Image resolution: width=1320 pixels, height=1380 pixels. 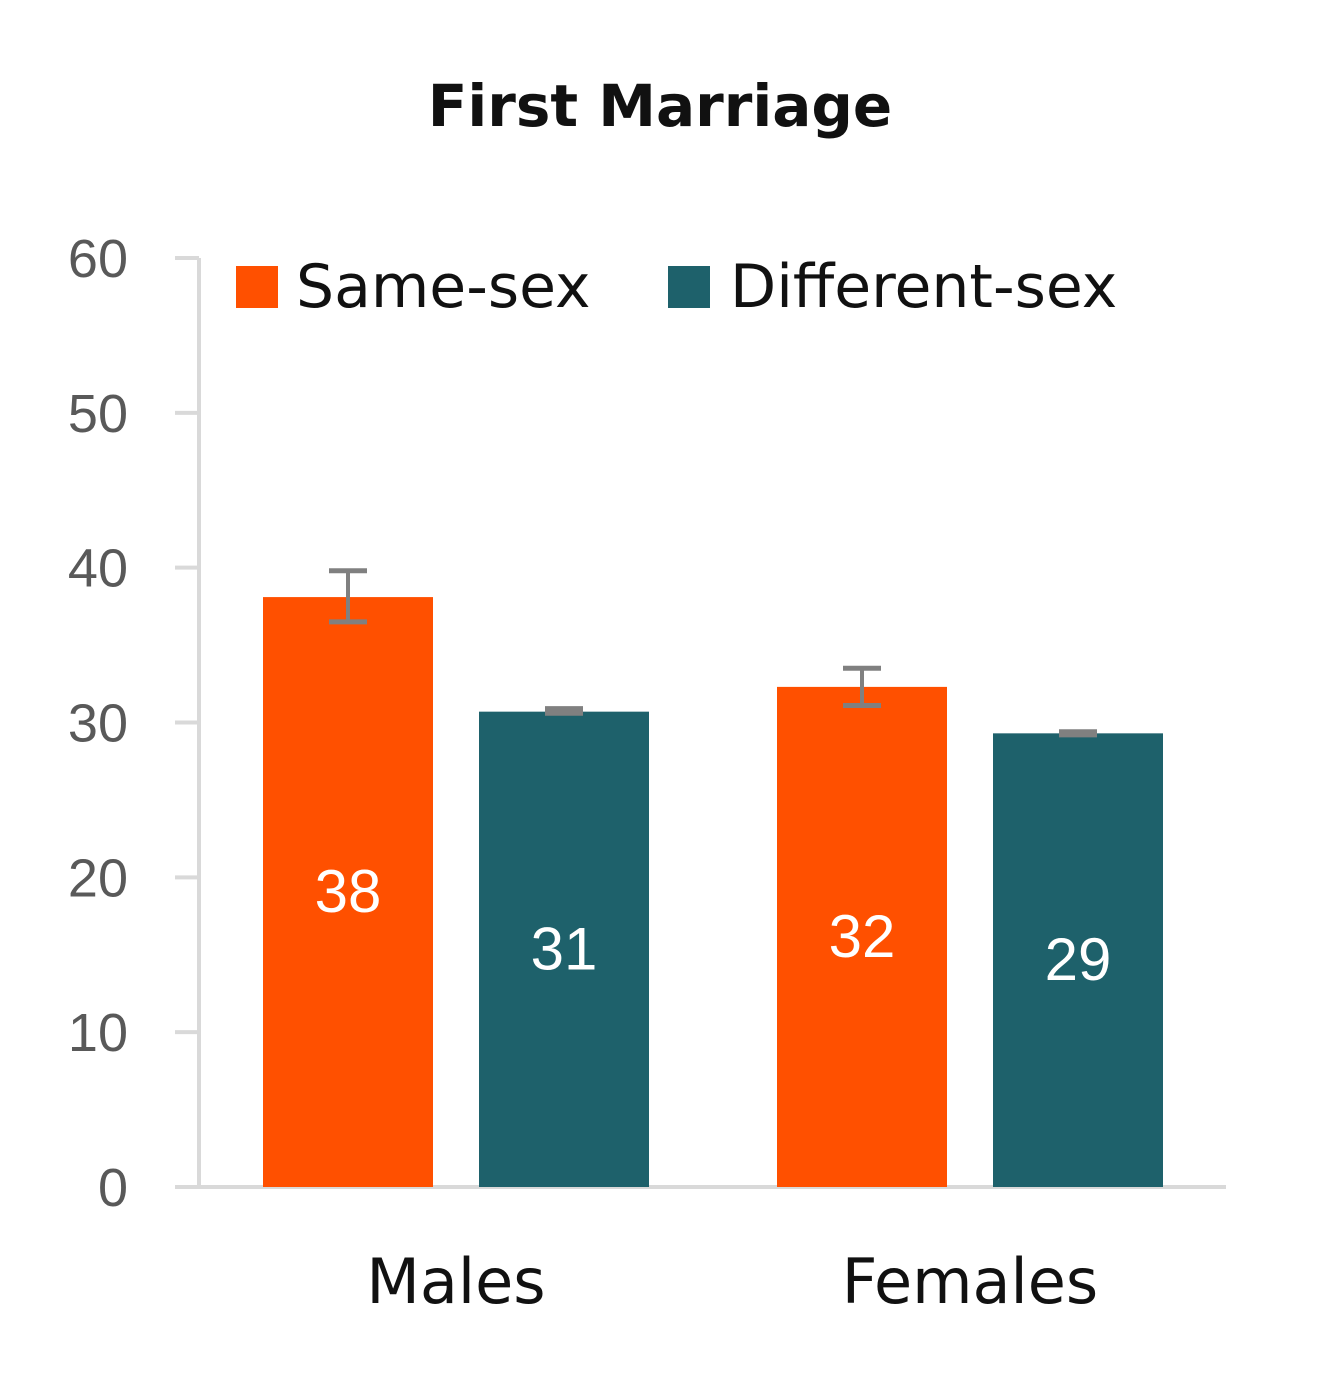 I want to click on y-tick-label: 40, so click(x=98, y=569).